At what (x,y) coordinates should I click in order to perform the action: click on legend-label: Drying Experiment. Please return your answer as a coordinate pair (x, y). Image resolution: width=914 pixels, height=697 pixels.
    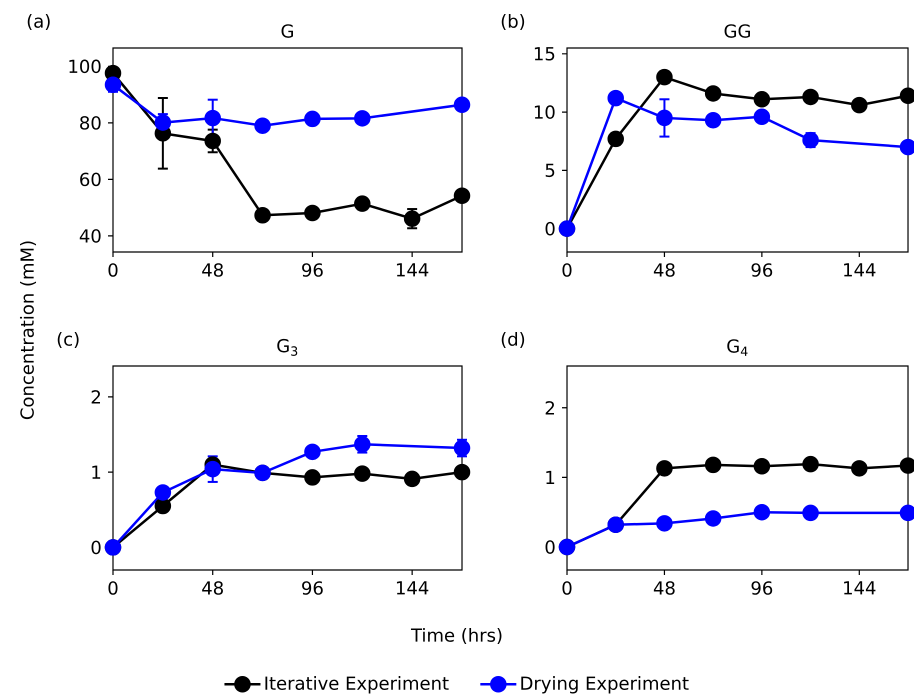
    Looking at the image, I should click on (605, 685).